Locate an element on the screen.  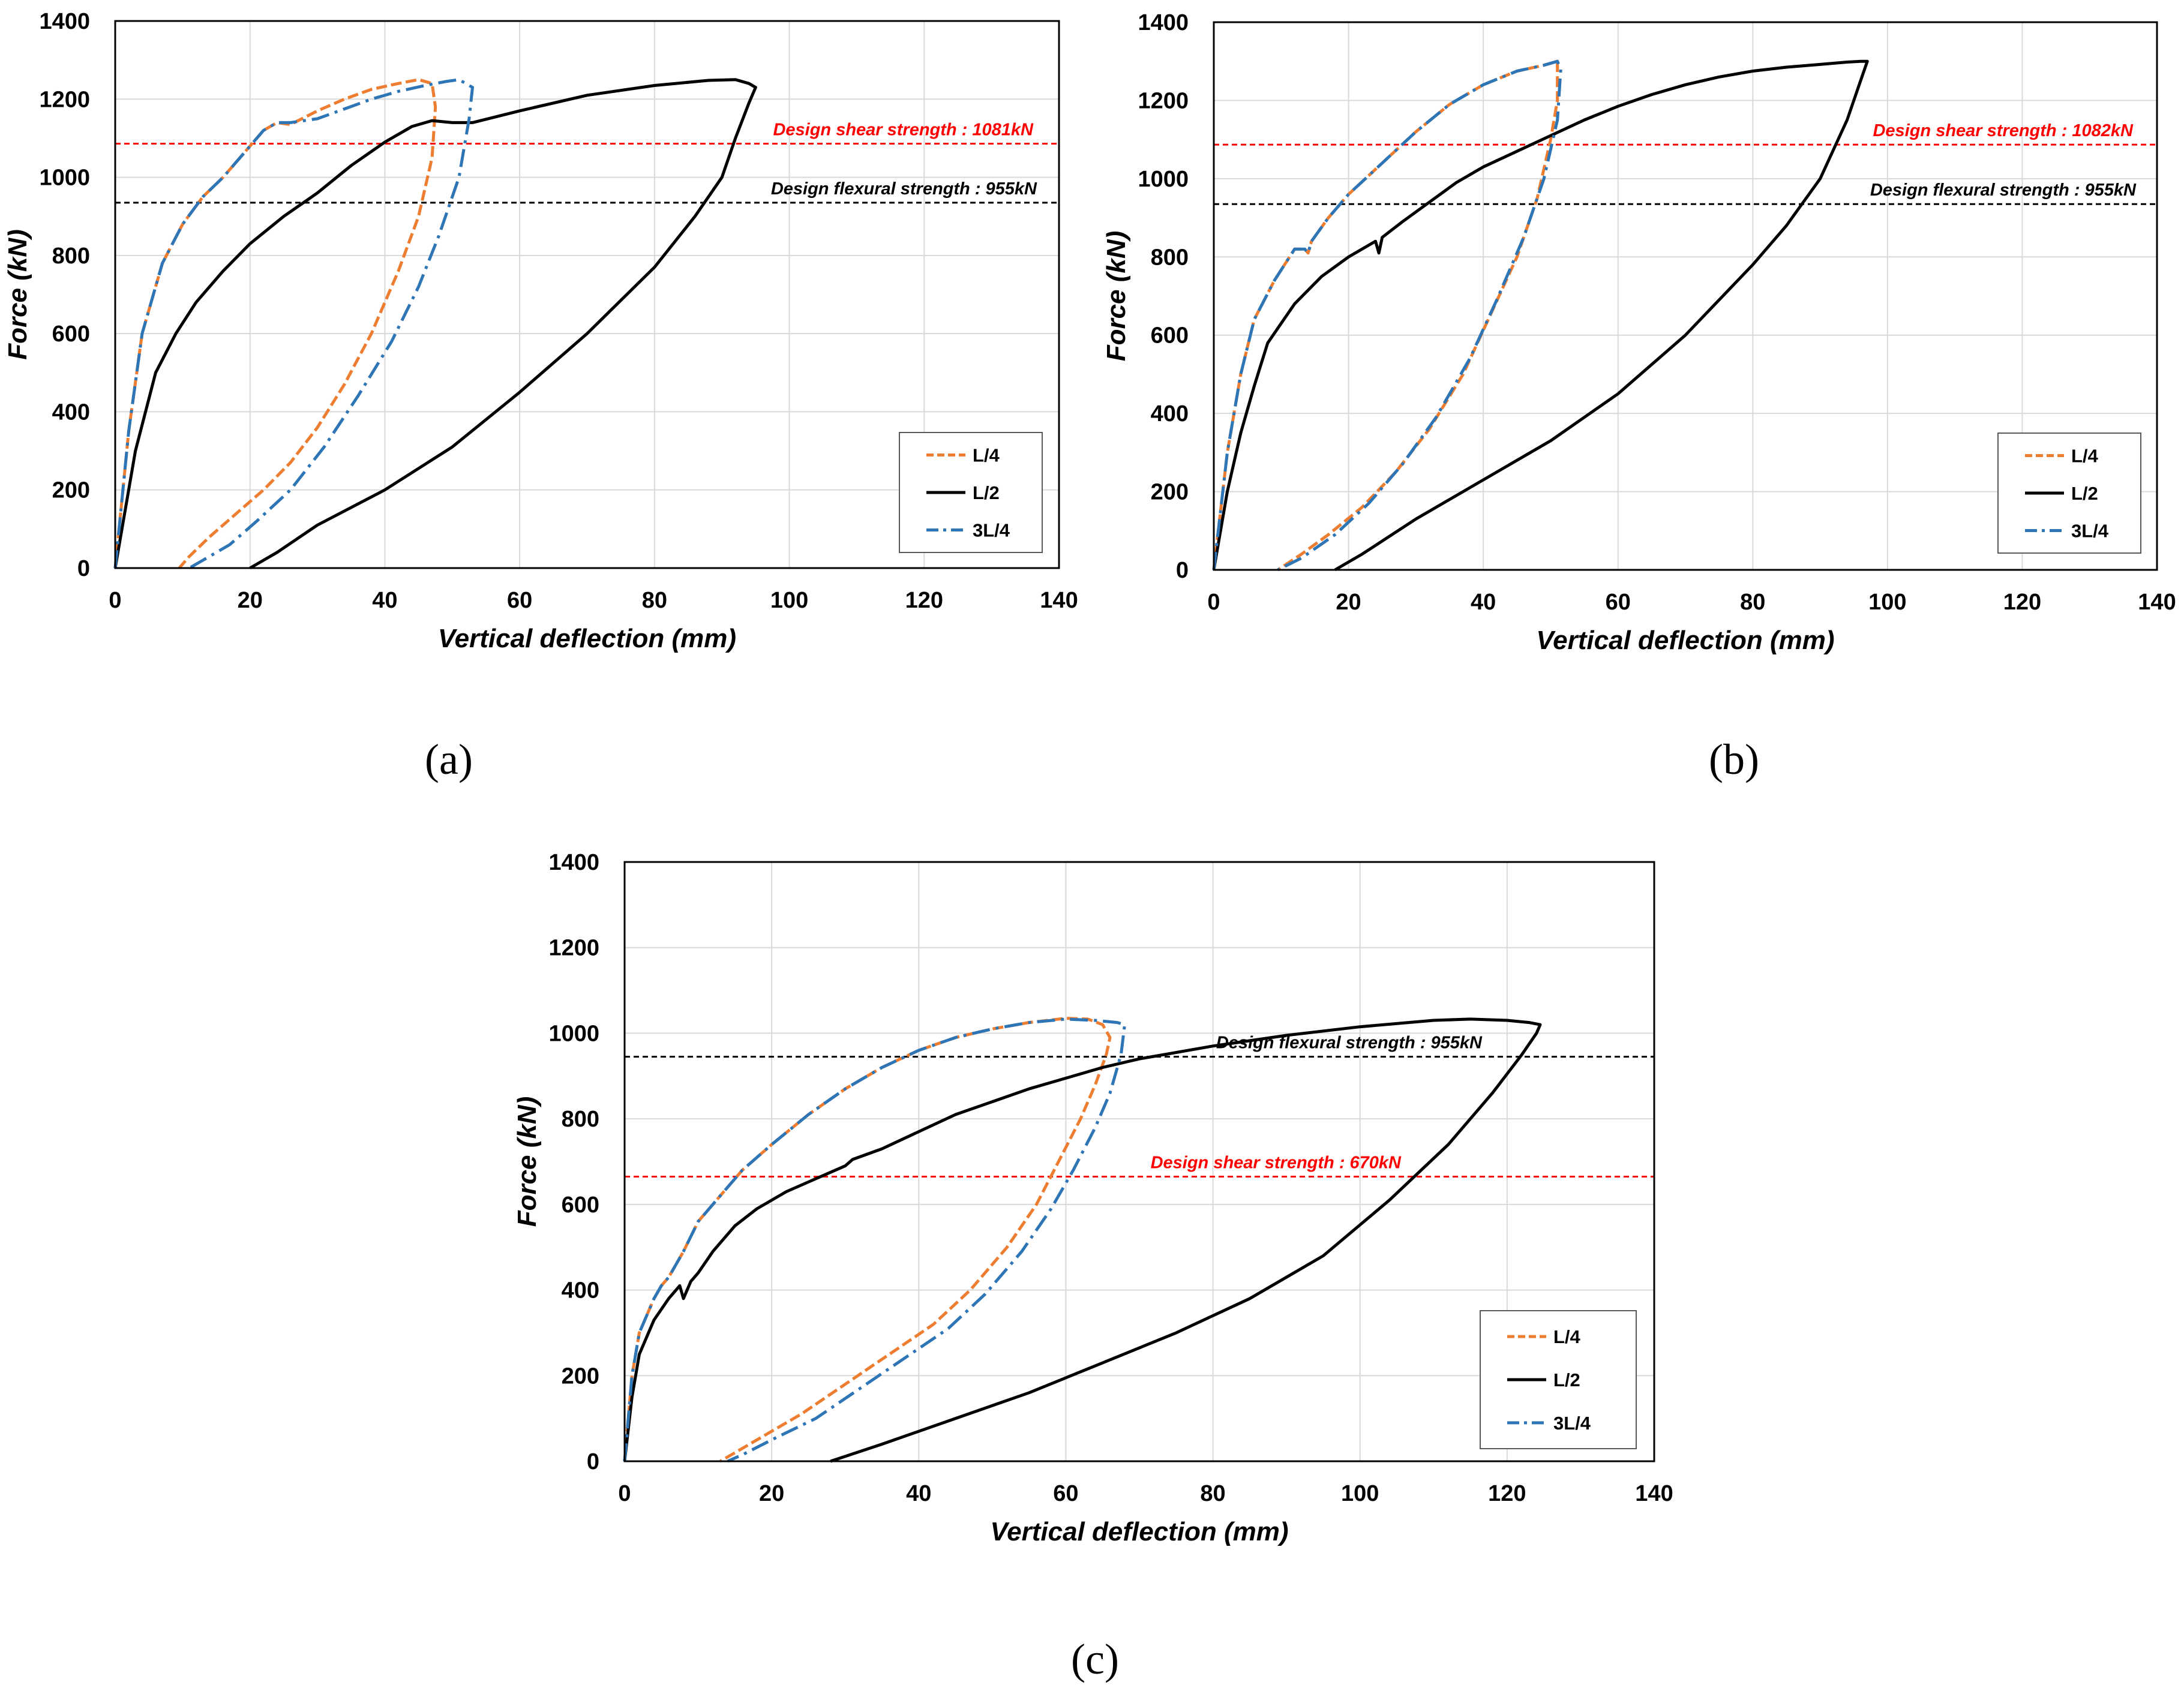
figure-caption: (b) is located at coordinates (1734, 759).